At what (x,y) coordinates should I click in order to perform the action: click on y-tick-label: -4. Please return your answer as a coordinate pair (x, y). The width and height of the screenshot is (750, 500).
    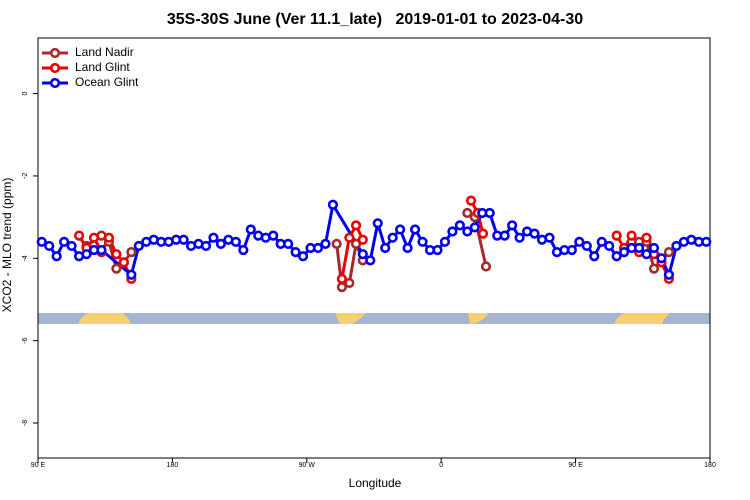
    Looking at the image, I should click on (25, 258).